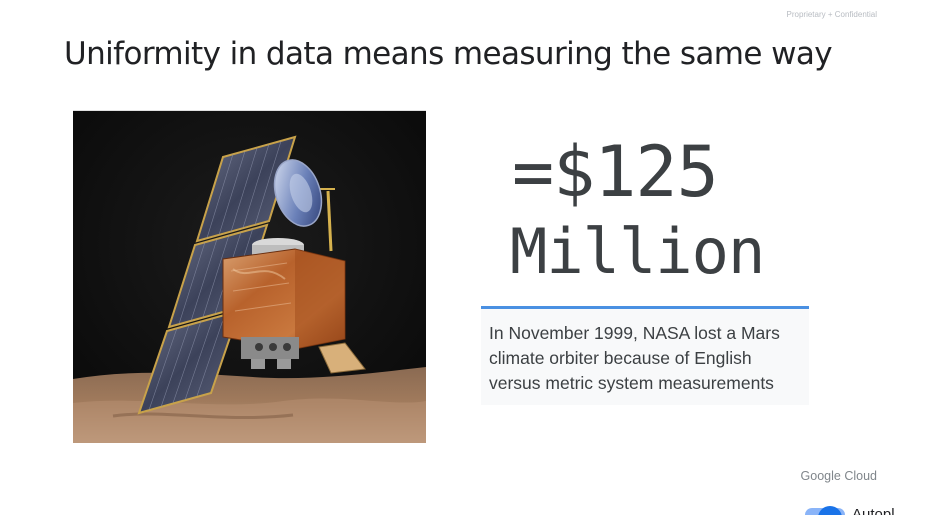  I want to click on cost-amount: =$125, so click(615, 172).